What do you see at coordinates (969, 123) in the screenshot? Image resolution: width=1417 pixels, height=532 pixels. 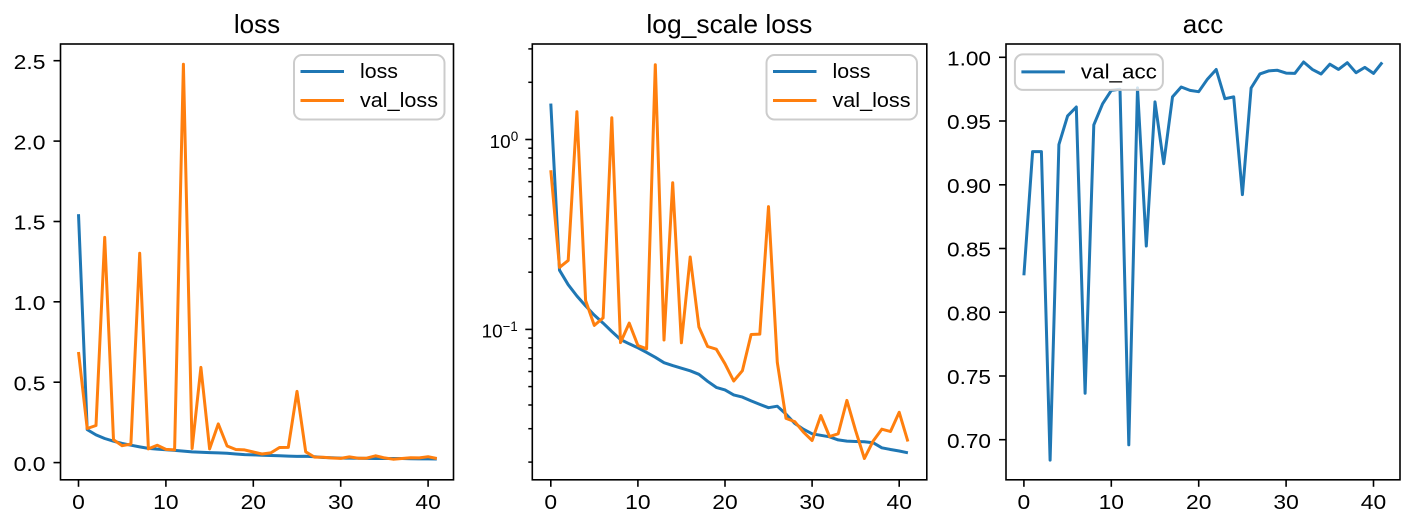 I see `svg-text: 0.95` at bounding box center [969, 123].